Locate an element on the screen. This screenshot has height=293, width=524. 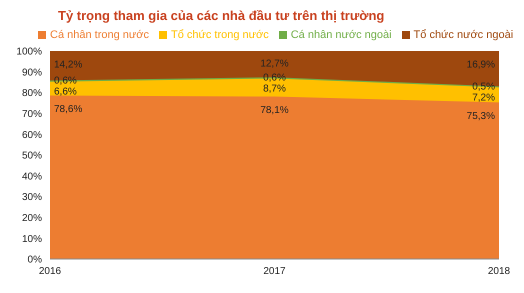
y-tick-label: 60% is located at coordinates (32, 135).